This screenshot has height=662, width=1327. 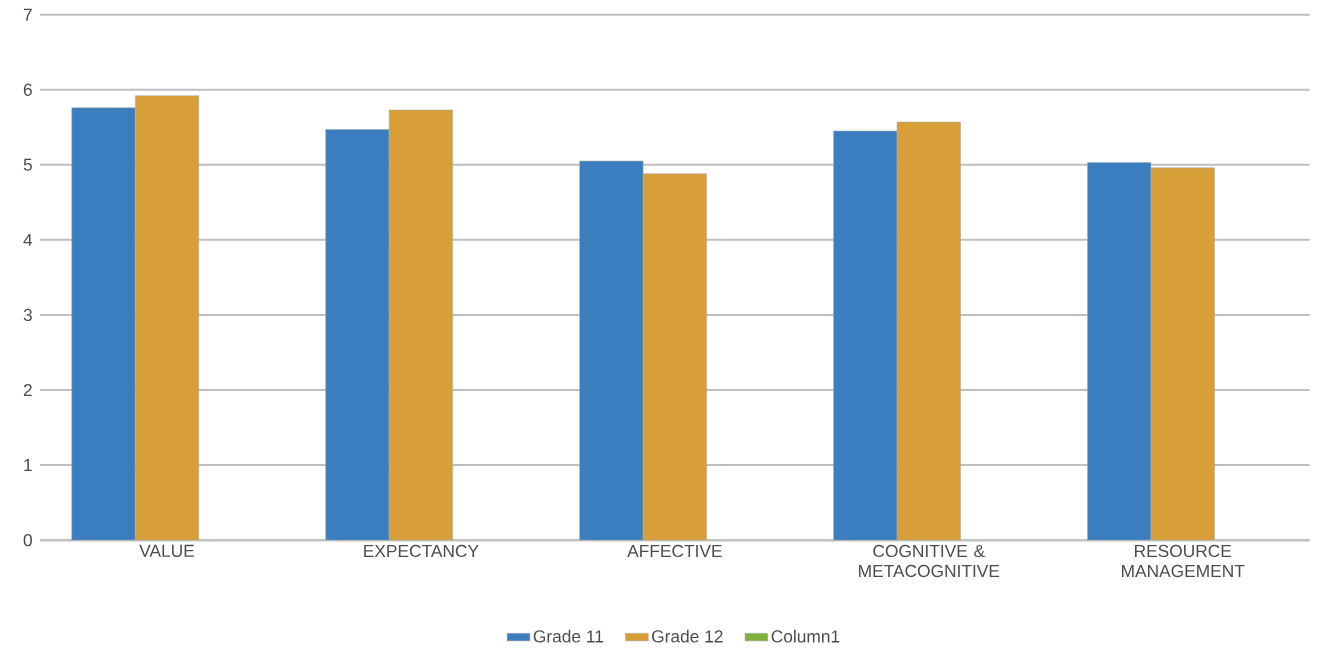 What do you see at coordinates (929, 561) in the screenshot?
I see `x-tick-label: COGNITIVE & METACOGNITIVE` at bounding box center [929, 561].